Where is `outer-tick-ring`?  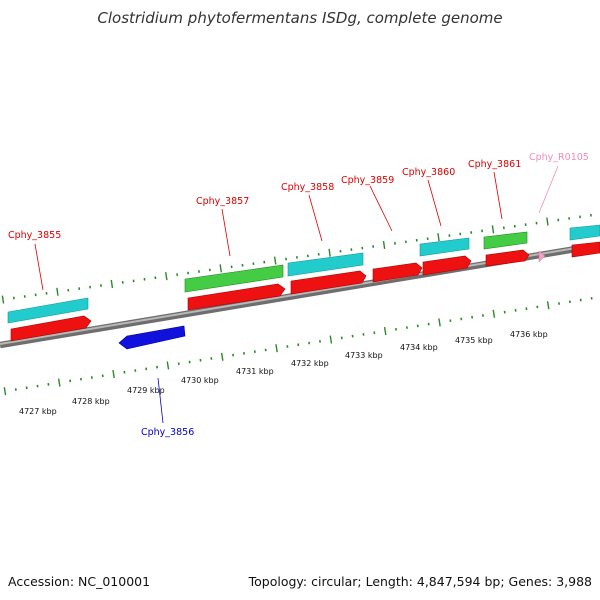 outer-tick-ring is located at coordinates (296, 258).